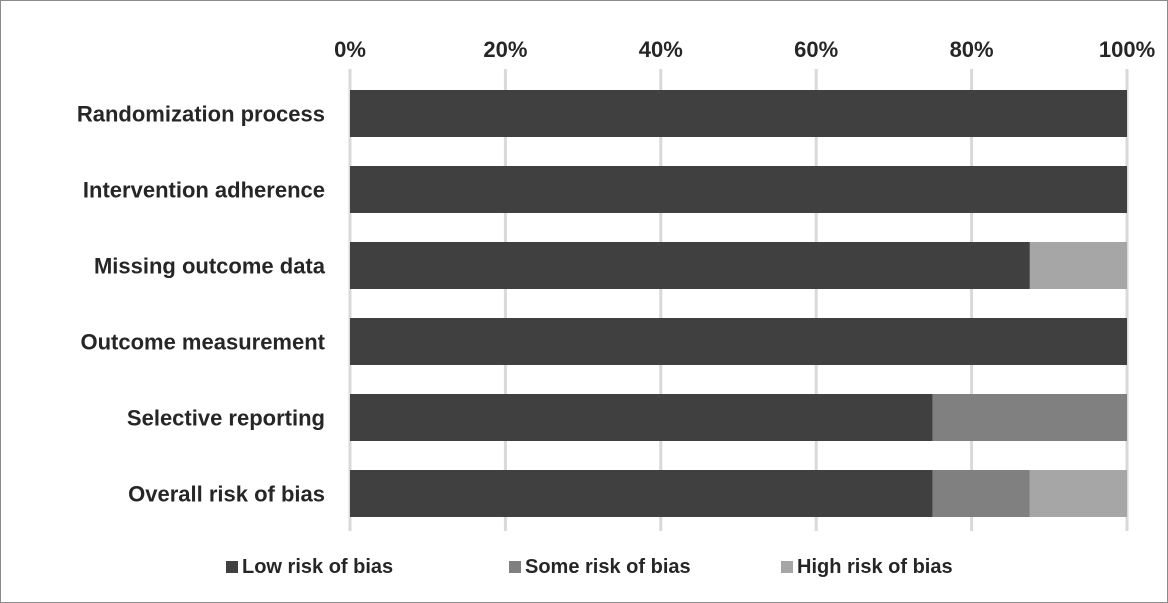  Describe the element at coordinates (317, 567) in the screenshot. I see `legend-label: Low risk of bias` at that location.